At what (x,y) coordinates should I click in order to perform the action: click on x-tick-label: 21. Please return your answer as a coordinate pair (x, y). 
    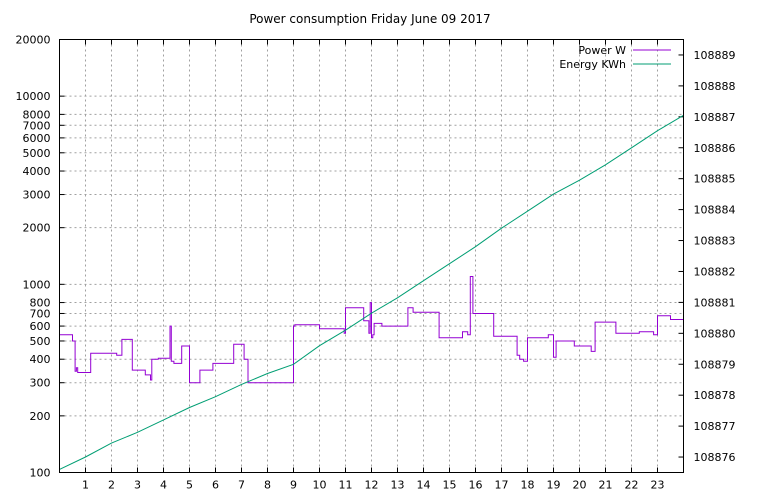
    Looking at the image, I should click on (606, 485).